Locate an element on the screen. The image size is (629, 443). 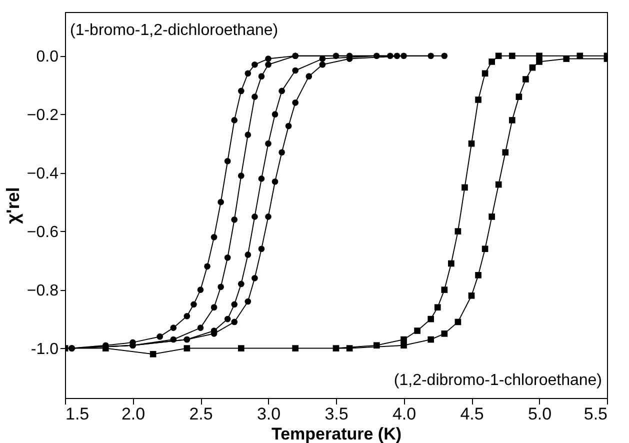
x-tick-label: 1.5 is located at coordinates (78, 414).